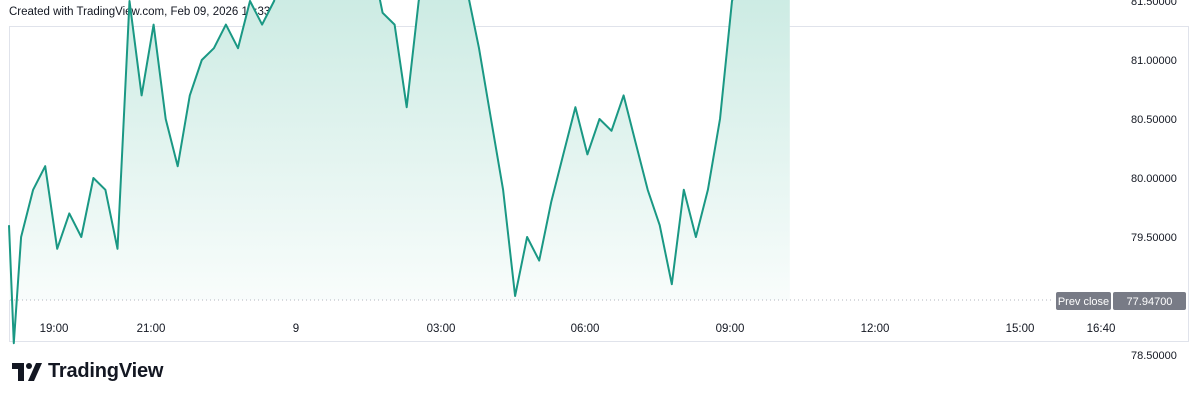 This screenshot has height=401, width=1200. I want to click on x-tick-label: 15:00, so click(1020, 329).